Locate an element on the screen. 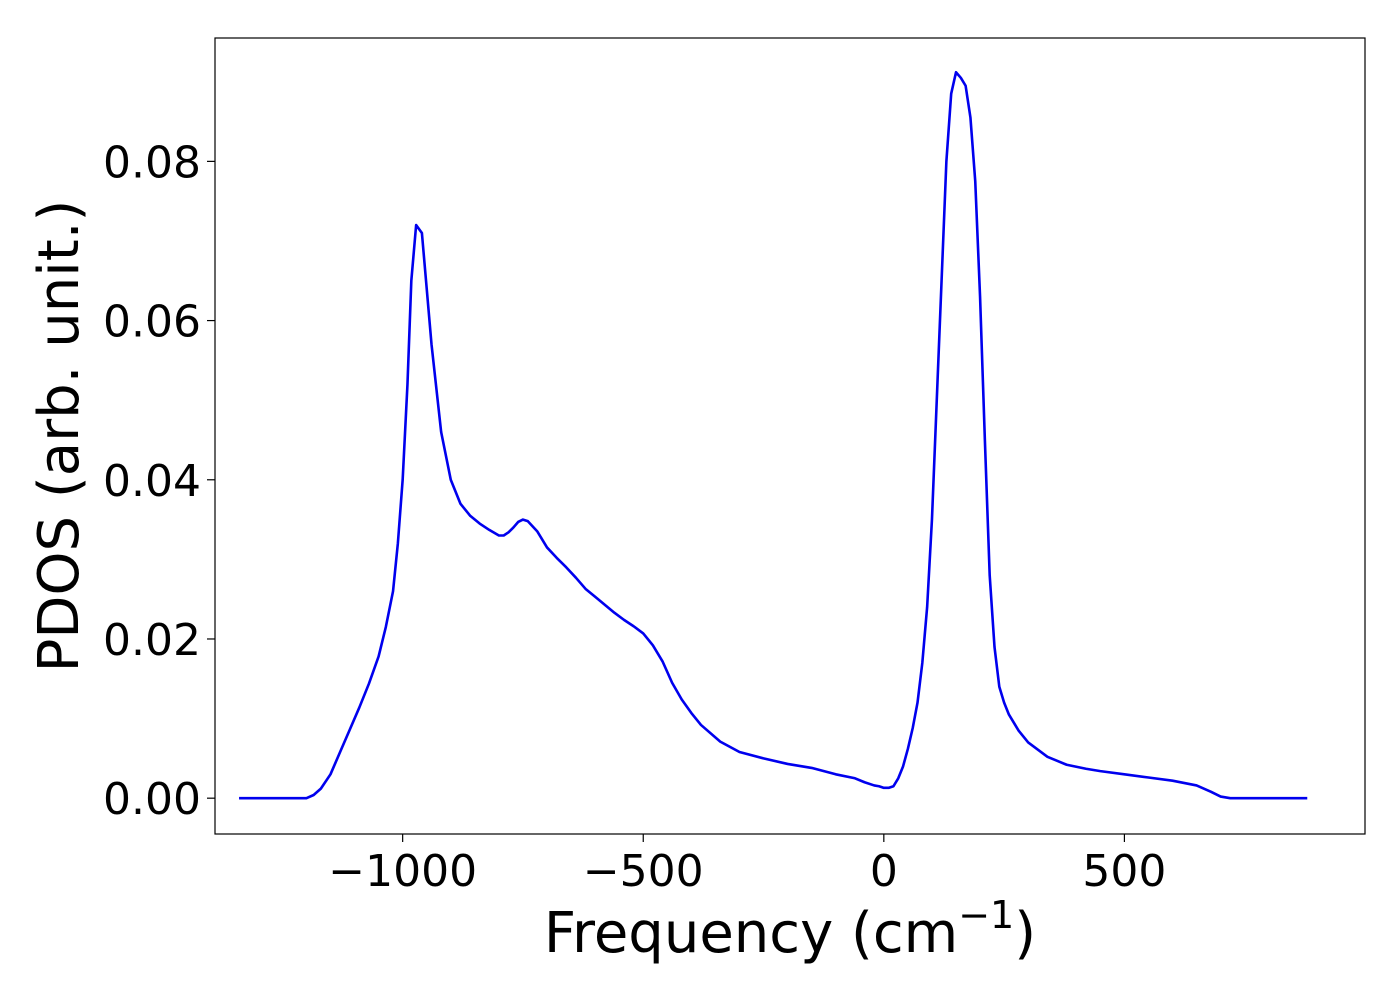  x-axis-label: Frequency (cm−1) is located at coordinates (790, 929).